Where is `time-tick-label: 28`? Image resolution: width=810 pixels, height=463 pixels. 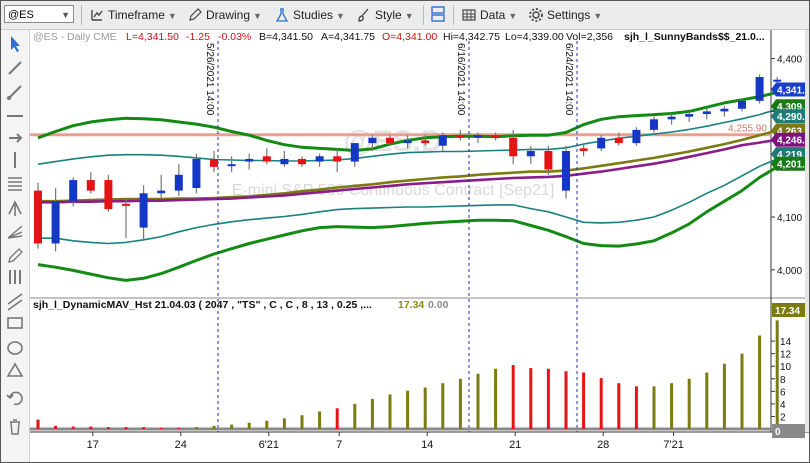
time-tick-label: 28 is located at coordinates (603, 445).